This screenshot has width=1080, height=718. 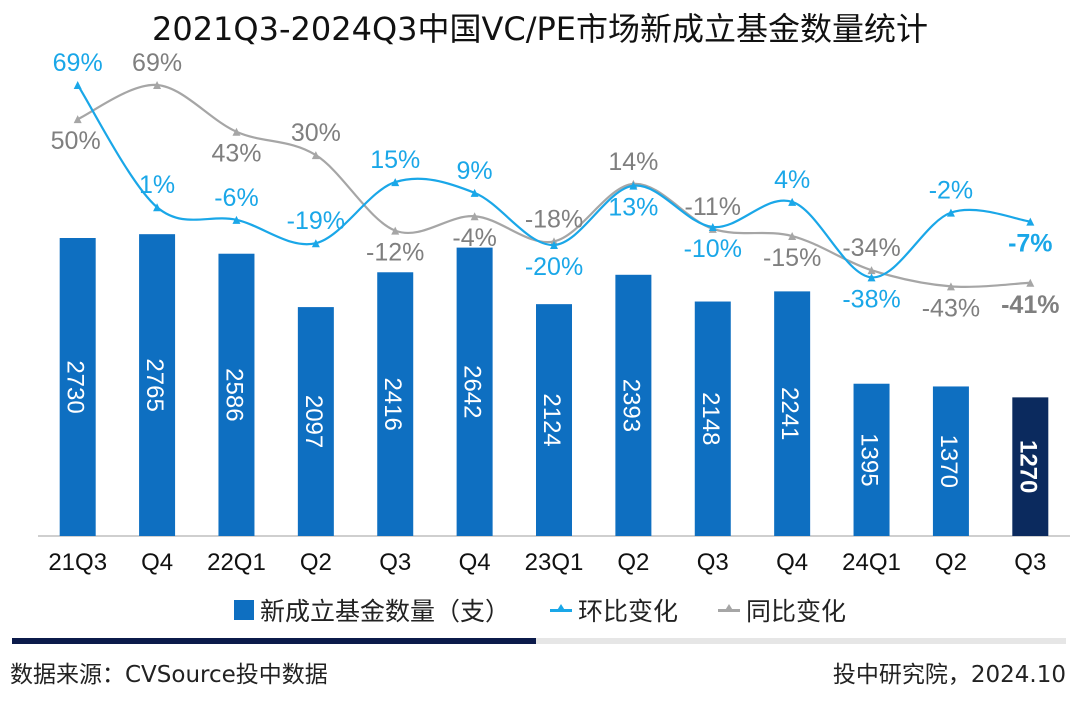 What do you see at coordinates (77, 562) in the screenshot?
I see `x-tick-label: 21Q3` at bounding box center [77, 562].